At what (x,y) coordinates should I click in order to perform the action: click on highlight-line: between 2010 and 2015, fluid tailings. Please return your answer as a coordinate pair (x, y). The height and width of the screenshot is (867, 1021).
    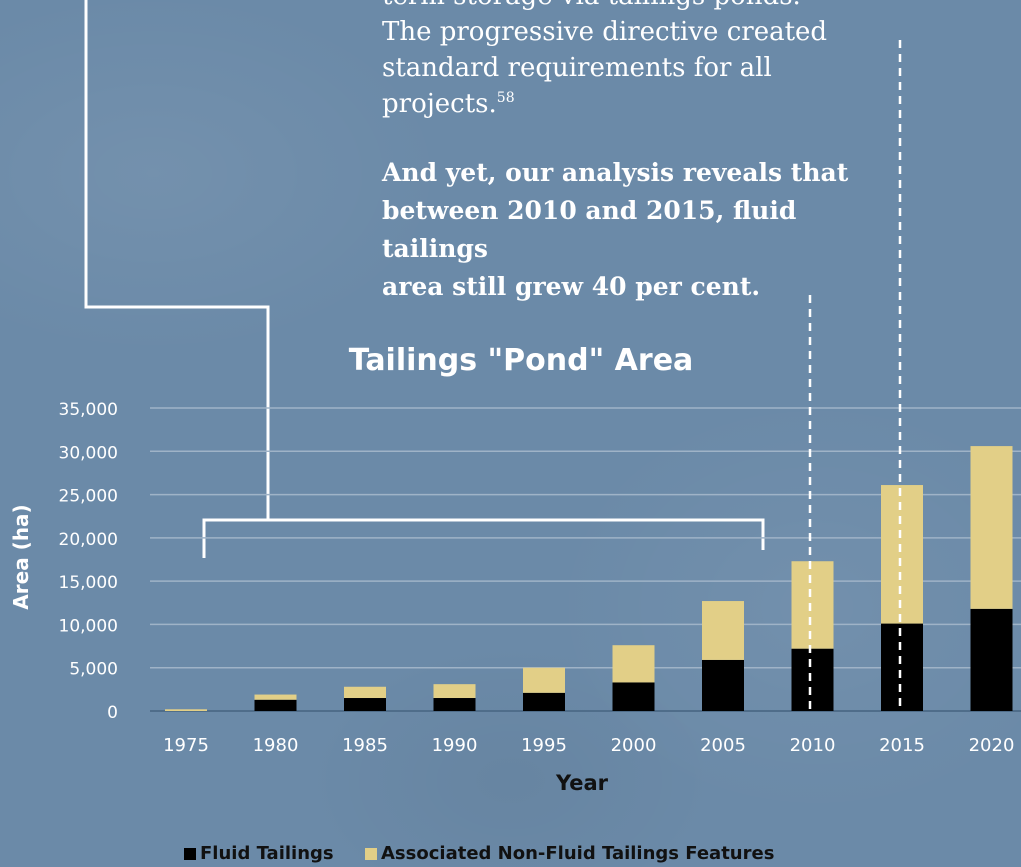
    Looking at the image, I should click on (589, 229).